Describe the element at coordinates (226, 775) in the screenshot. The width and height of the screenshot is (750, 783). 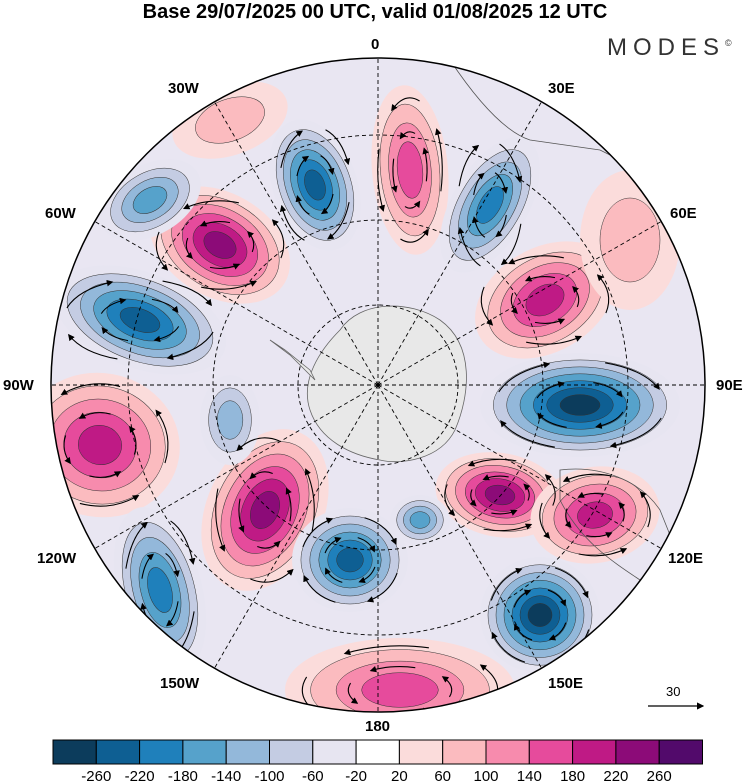
I see `colorbar-tick-label: -140` at that location.